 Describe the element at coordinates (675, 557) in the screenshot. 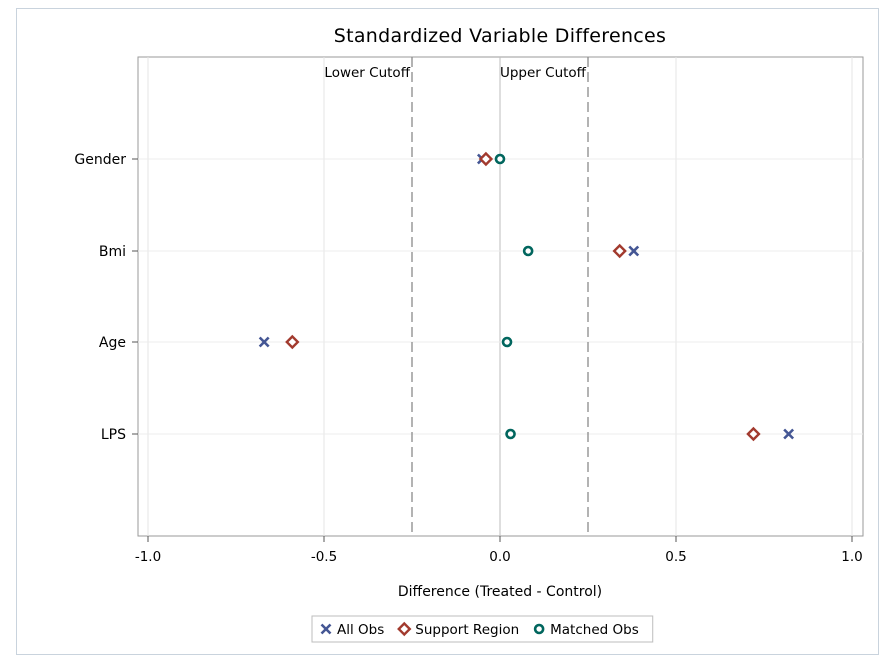

I see `x-tick-label: 0.5` at that location.